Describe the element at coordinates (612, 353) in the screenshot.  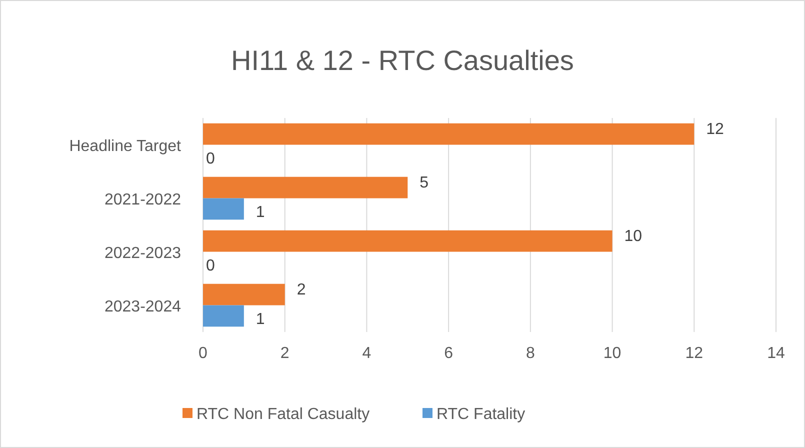
I see `x-tick-label: 10` at that location.